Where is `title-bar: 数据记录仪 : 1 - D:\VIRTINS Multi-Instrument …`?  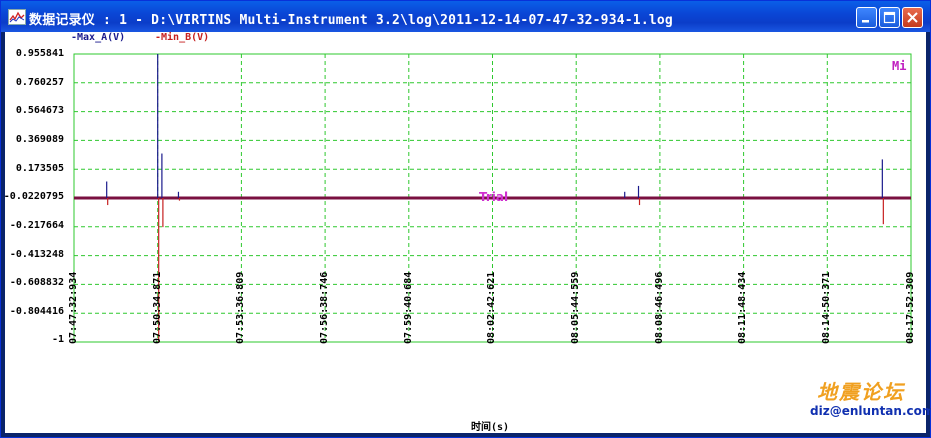
title-bar: 数据记录仪 : 1 - D:\VIRTINS Multi-Instrument … is located at coordinates (465, 16).